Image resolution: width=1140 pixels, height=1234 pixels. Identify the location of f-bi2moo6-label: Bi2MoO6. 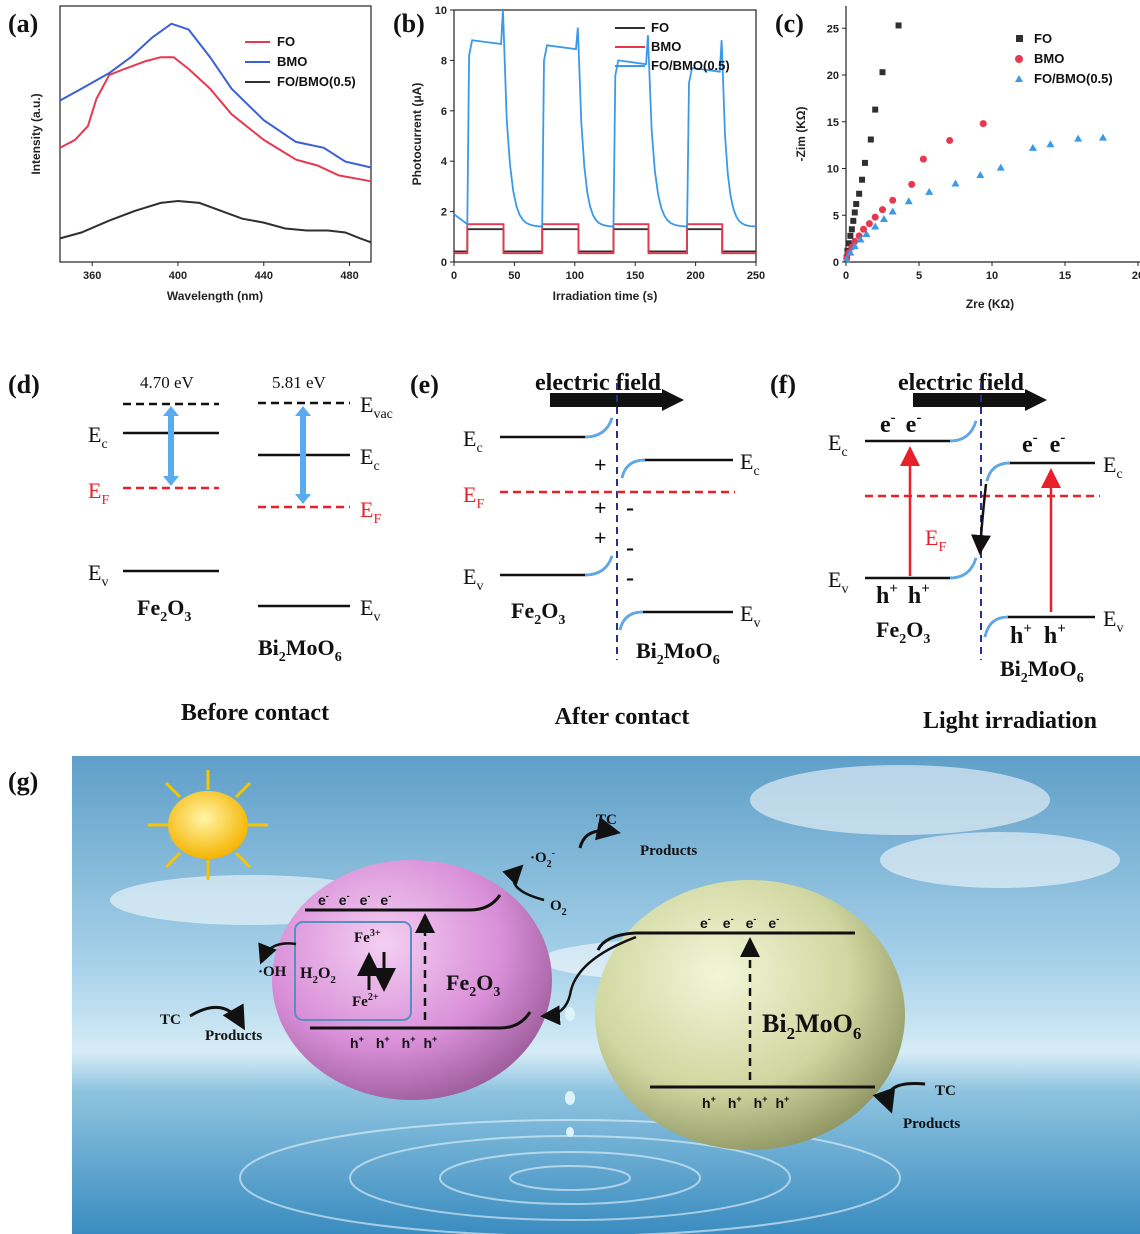
(1042, 671).